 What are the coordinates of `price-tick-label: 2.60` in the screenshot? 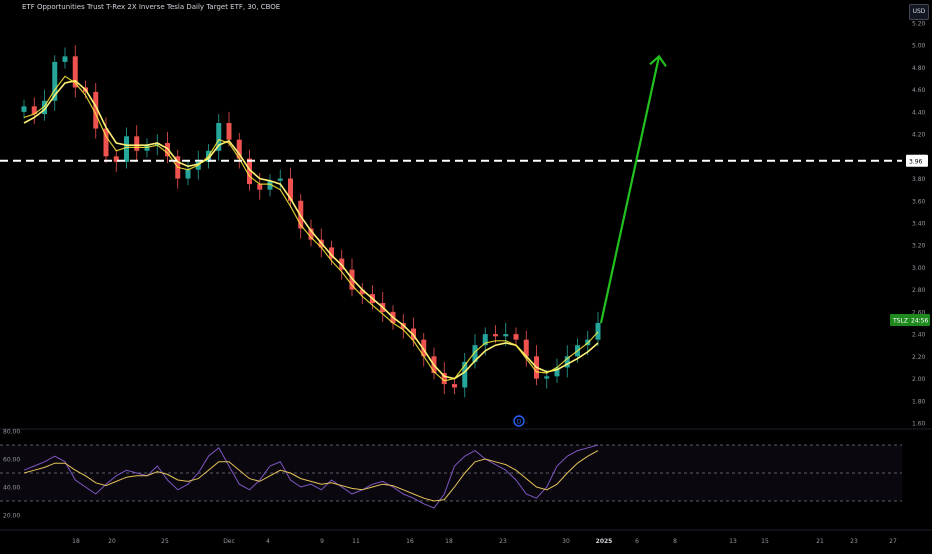 It's located at (919, 312).